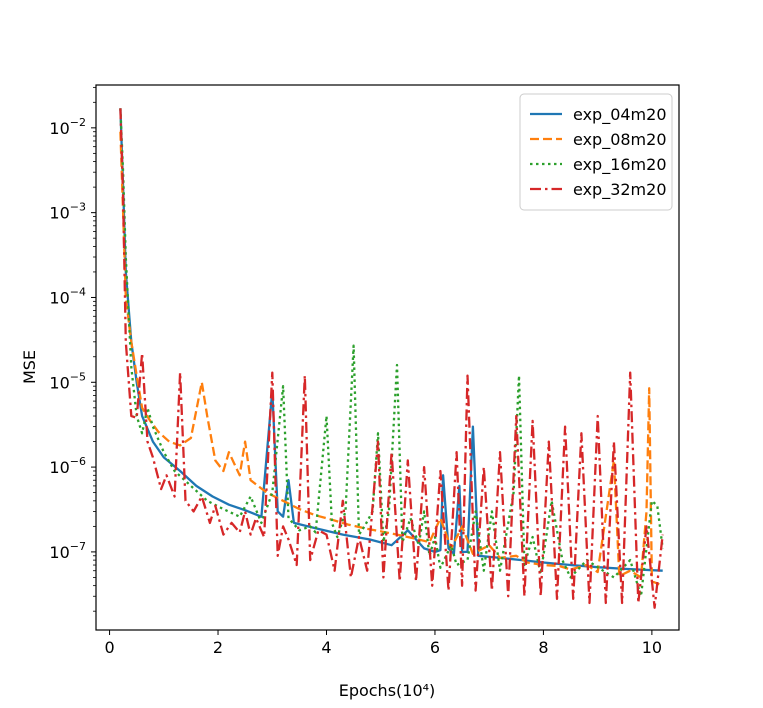 The width and height of the screenshot is (763, 708). Describe the element at coordinates (387, 690) in the screenshot. I see `x-axis-label: Epochs(10⁴)` at that location.